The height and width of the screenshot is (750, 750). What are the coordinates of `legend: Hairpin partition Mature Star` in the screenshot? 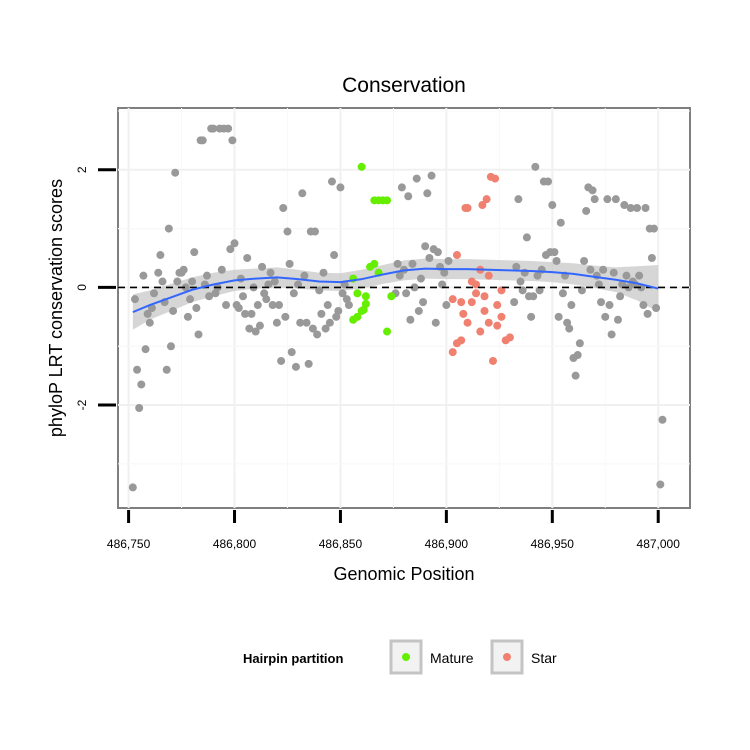 It's located at (400, 657).